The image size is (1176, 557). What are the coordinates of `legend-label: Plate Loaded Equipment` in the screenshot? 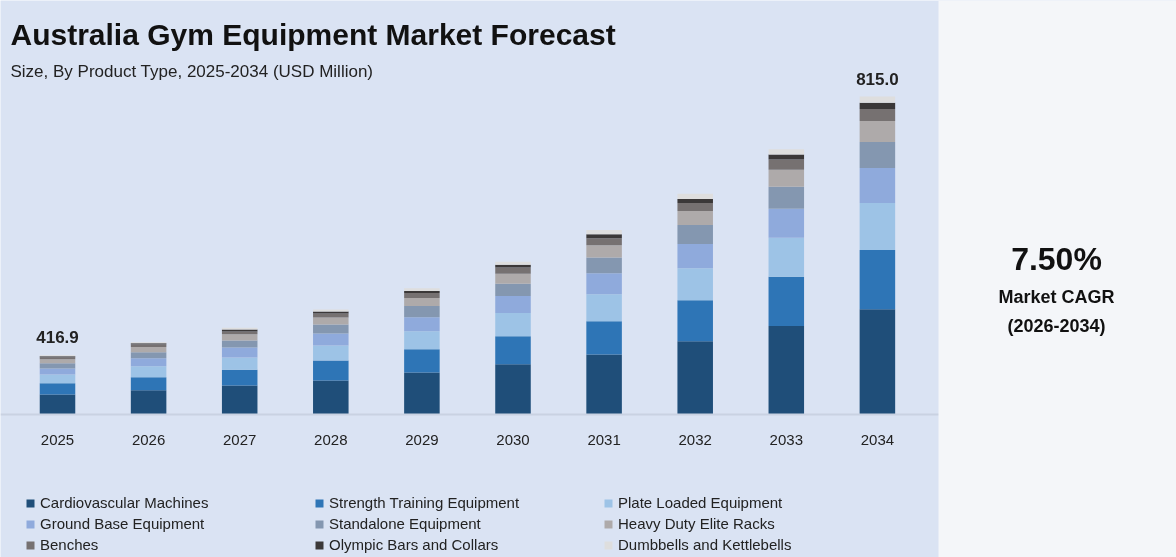 It's located at (701, 502).